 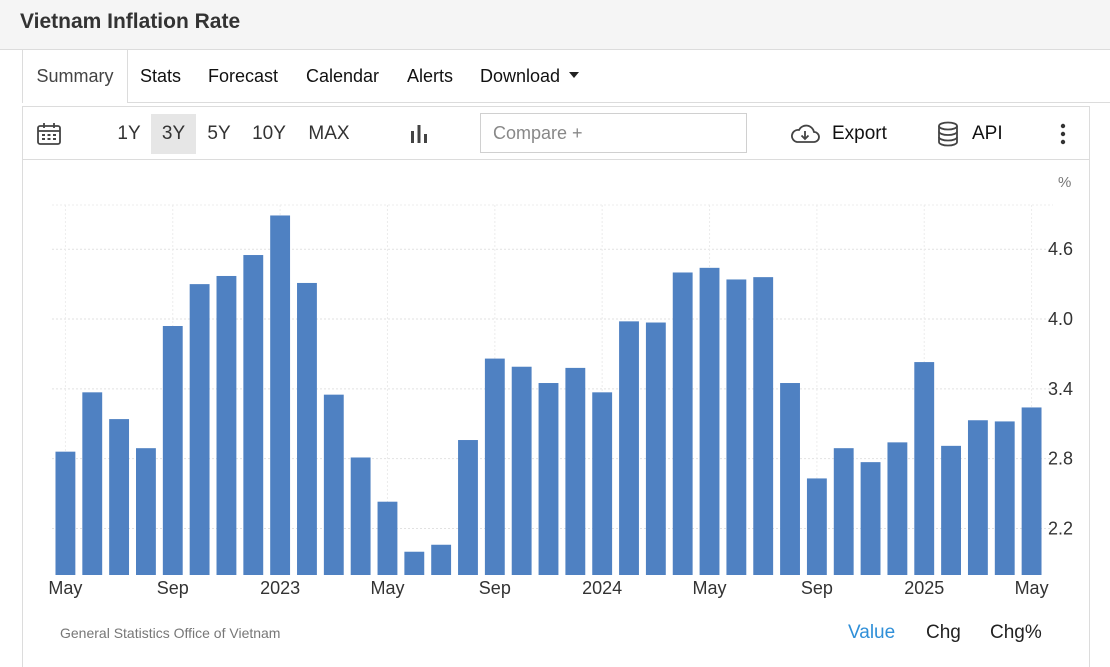 What do you see at coordinates (574, 75) in the screenshot?
I see `chevron-down-icon` at bounding box center [574, 75].